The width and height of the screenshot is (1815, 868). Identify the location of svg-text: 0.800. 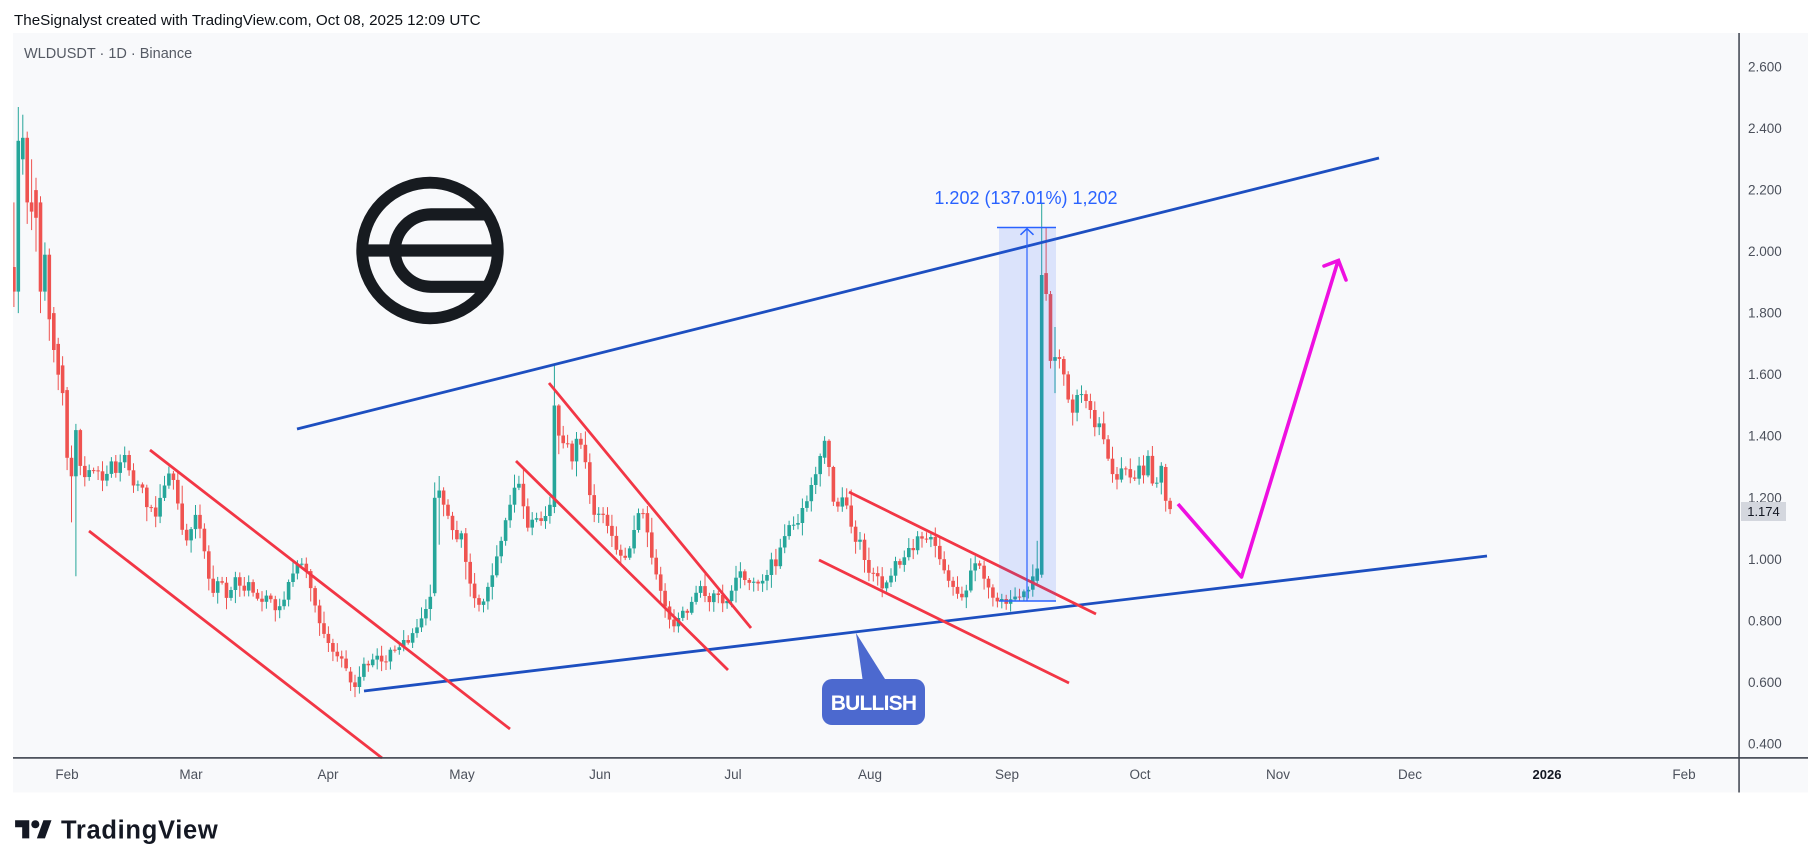
(1765, 620).